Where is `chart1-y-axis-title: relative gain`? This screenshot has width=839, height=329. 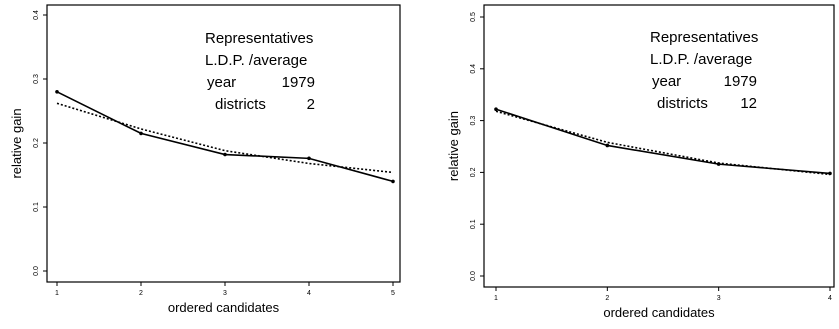 chart1-y-axis-title: relative gain is located at coordinates (16, 143).